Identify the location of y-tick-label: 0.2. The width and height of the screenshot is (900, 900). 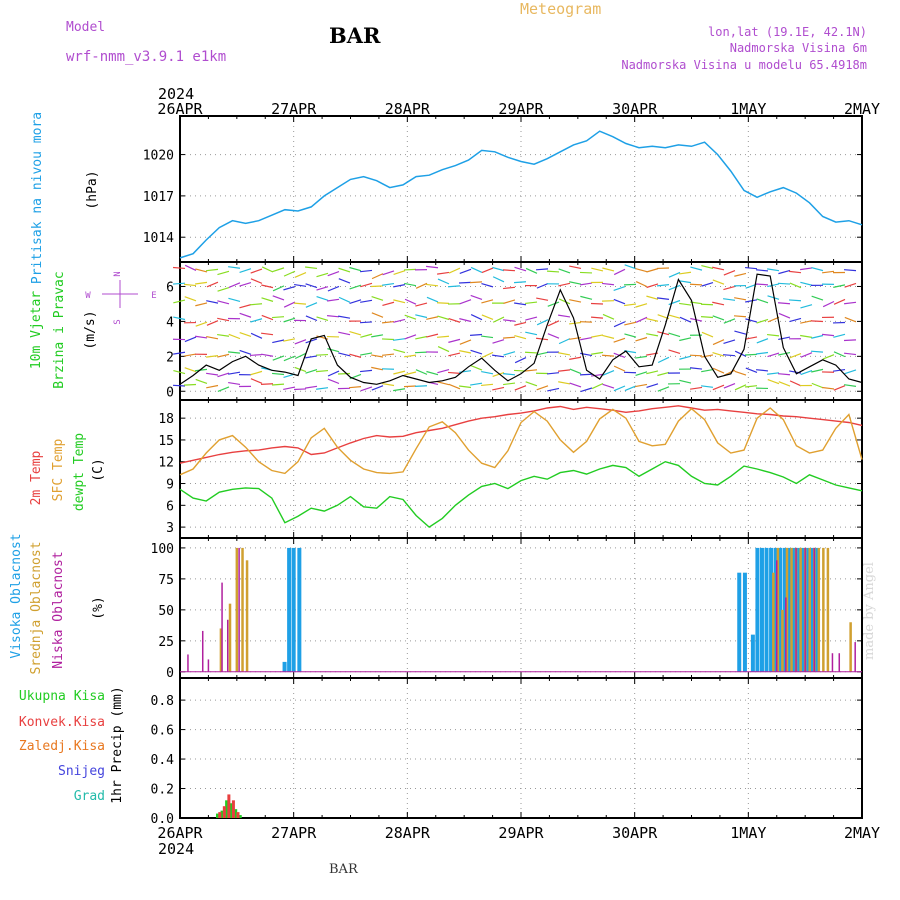
(162, 790).